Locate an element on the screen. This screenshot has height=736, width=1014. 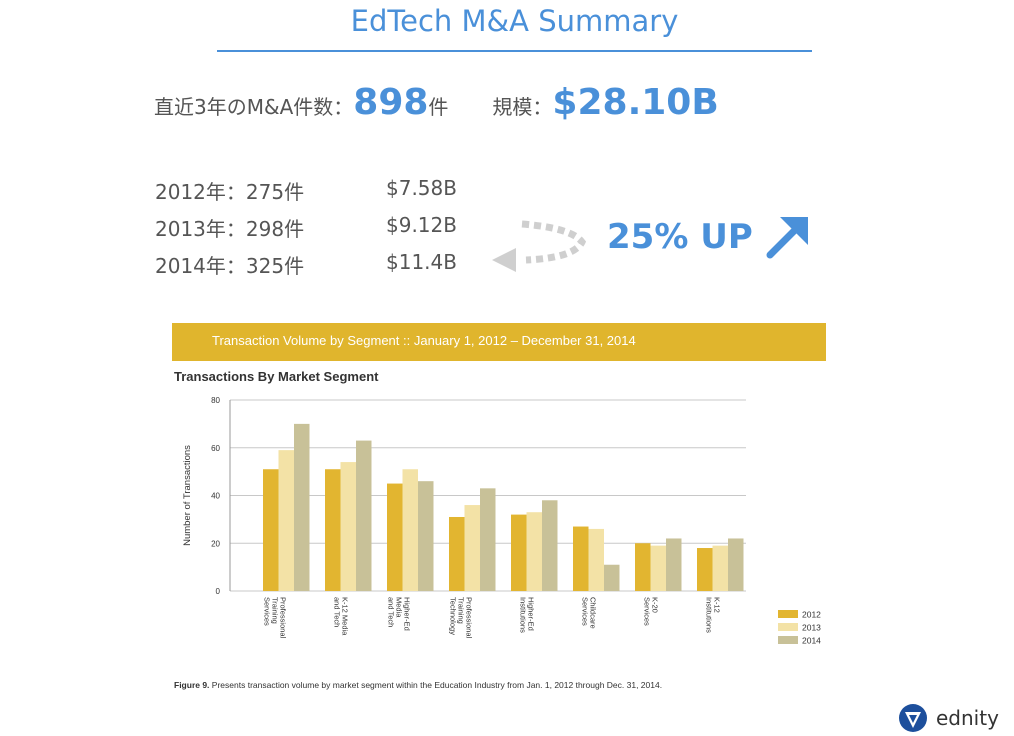
slide-title: EdTech M&A Summary is located at coordinates (514, 21).